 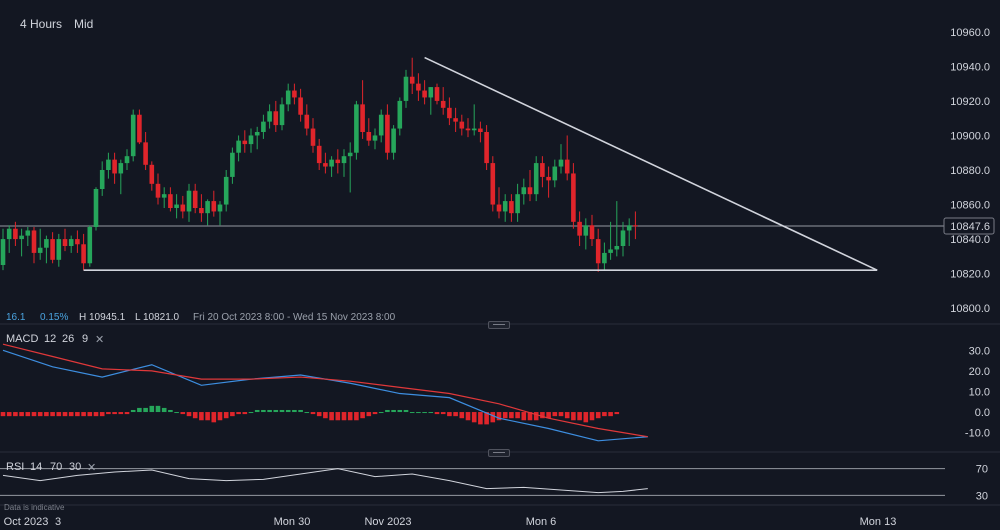 I want to click on time-axis-label: 3, so click(x=58, y=522).